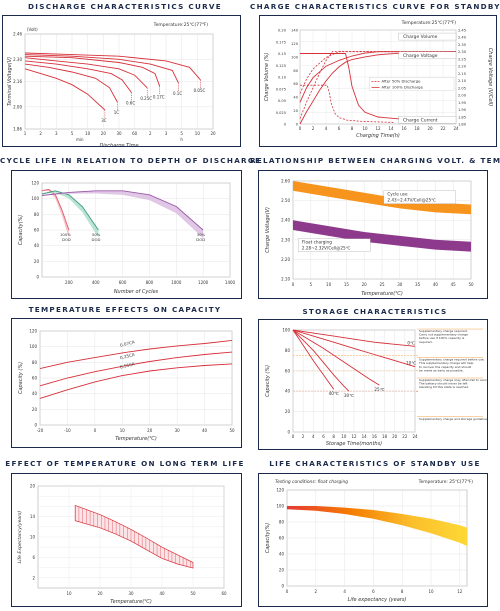 The height and width of the screenshot is (611, 500). I want to click on x-tick-label: 600, so click(123, 282).